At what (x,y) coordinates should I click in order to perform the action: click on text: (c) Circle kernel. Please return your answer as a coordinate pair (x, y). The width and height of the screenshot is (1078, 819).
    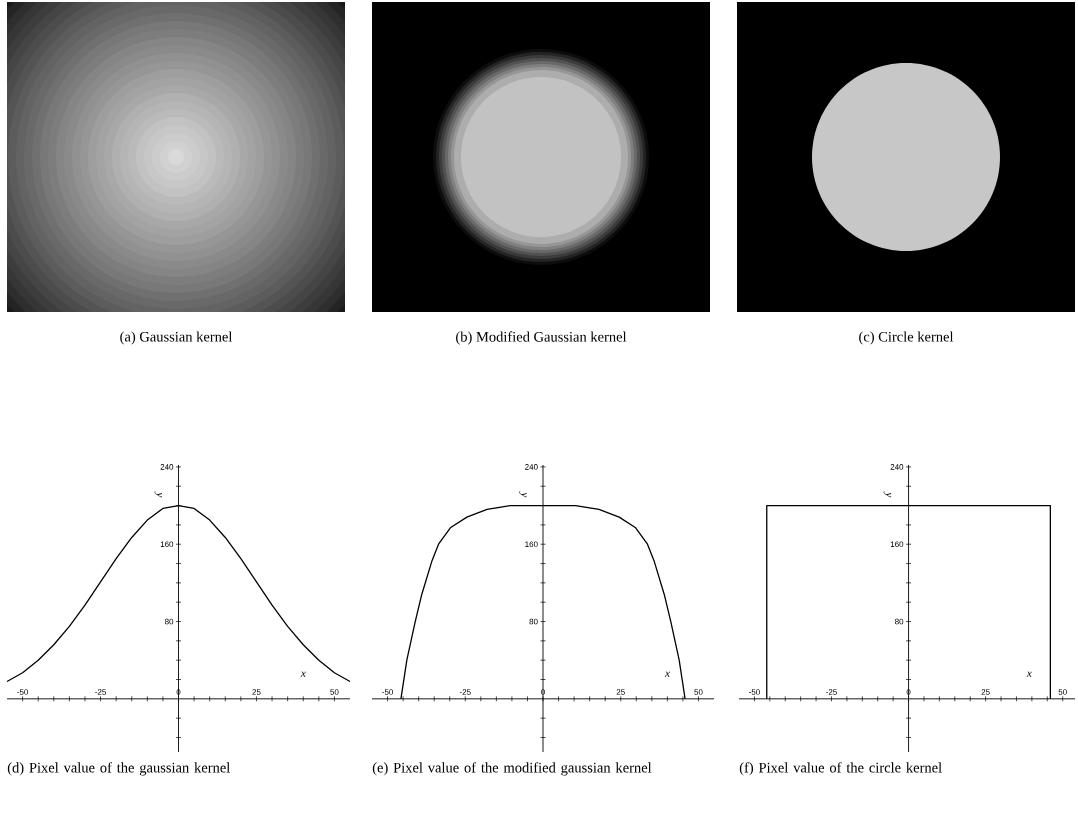
    Looking at the image, I should click on (906, 338).